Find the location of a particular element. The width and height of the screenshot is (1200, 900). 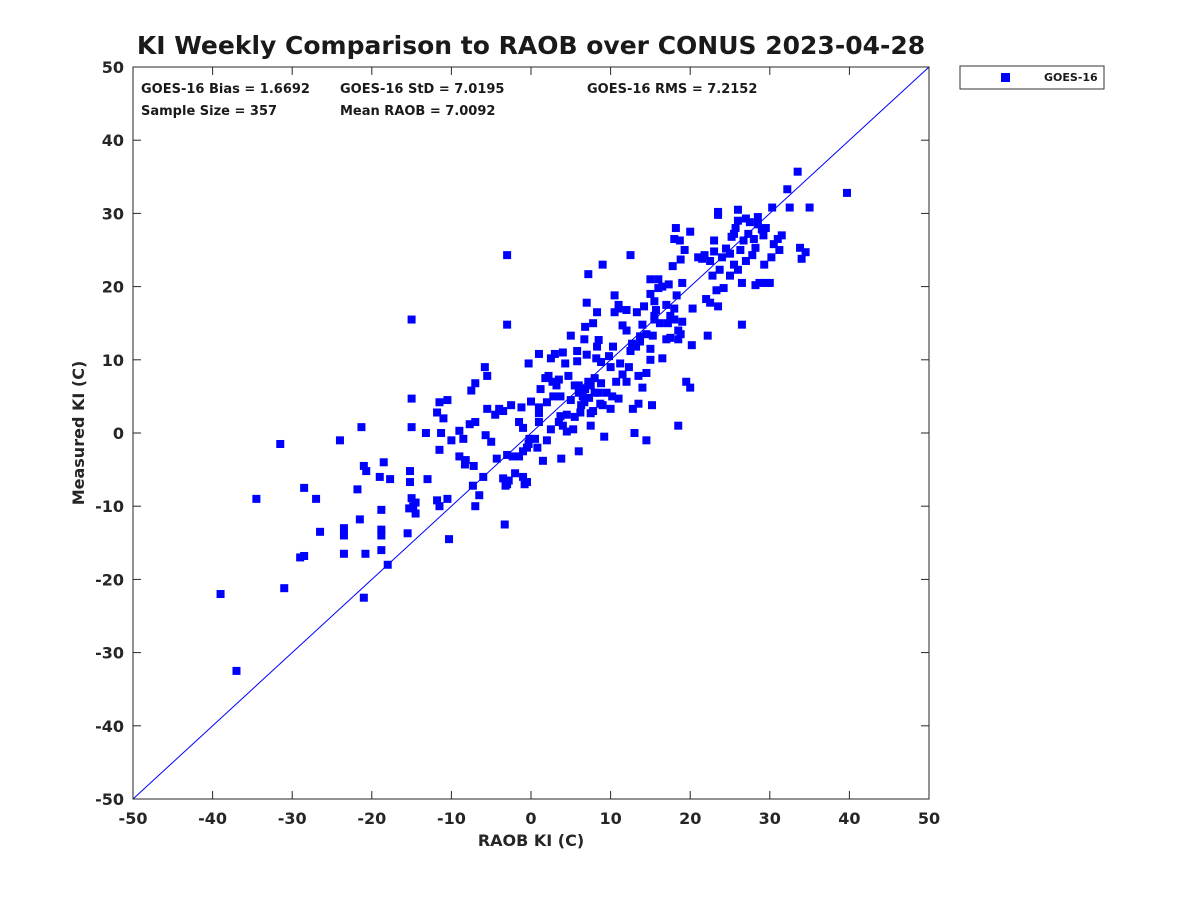

y-tick-label: -50 is located at coordinates (109, 799).